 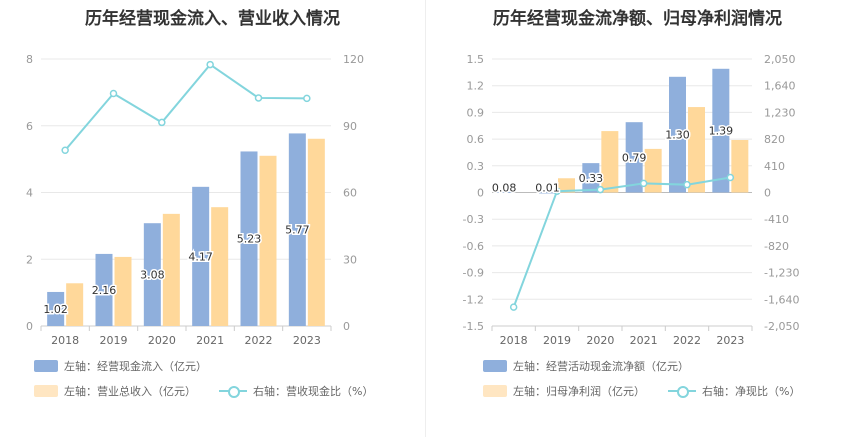 What do you see at coordinates (601, 366) in the screenshot?
I see `legend-label: 左轴：经营活动现金流净额（亿元）` at bounding box center [601, 366].